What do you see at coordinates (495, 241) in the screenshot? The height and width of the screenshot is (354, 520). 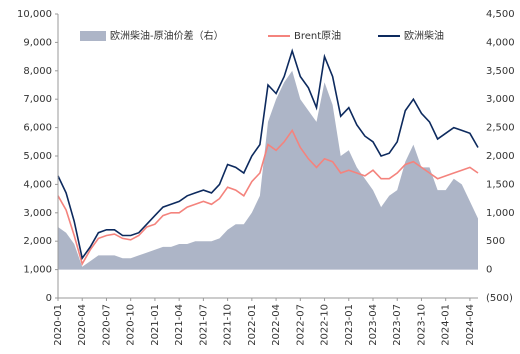 I see `y2-tick-label: 500` at bounding box center [495, 241].